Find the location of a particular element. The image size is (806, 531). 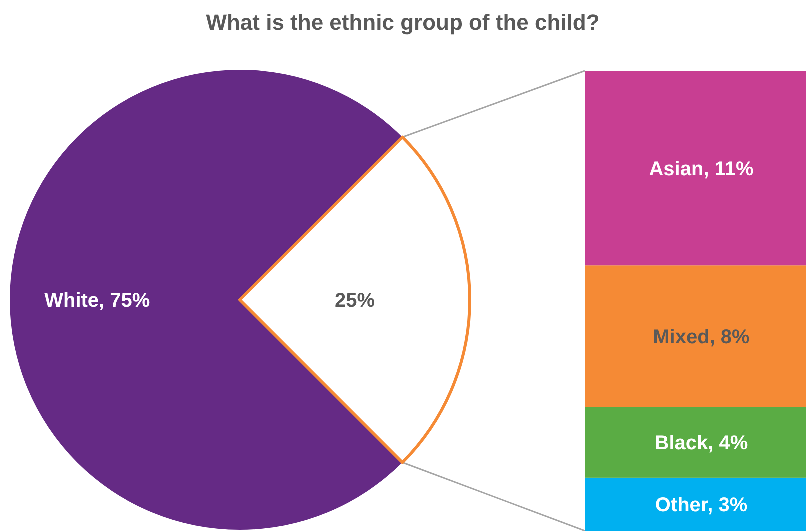

data-label: Black, 4% is located at coordinates (701, 443).